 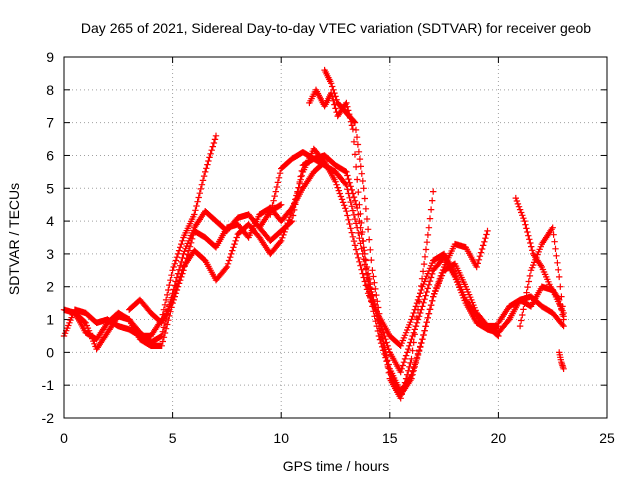 I want to click on y-tick-label: 9, so click(x=50, y=57).